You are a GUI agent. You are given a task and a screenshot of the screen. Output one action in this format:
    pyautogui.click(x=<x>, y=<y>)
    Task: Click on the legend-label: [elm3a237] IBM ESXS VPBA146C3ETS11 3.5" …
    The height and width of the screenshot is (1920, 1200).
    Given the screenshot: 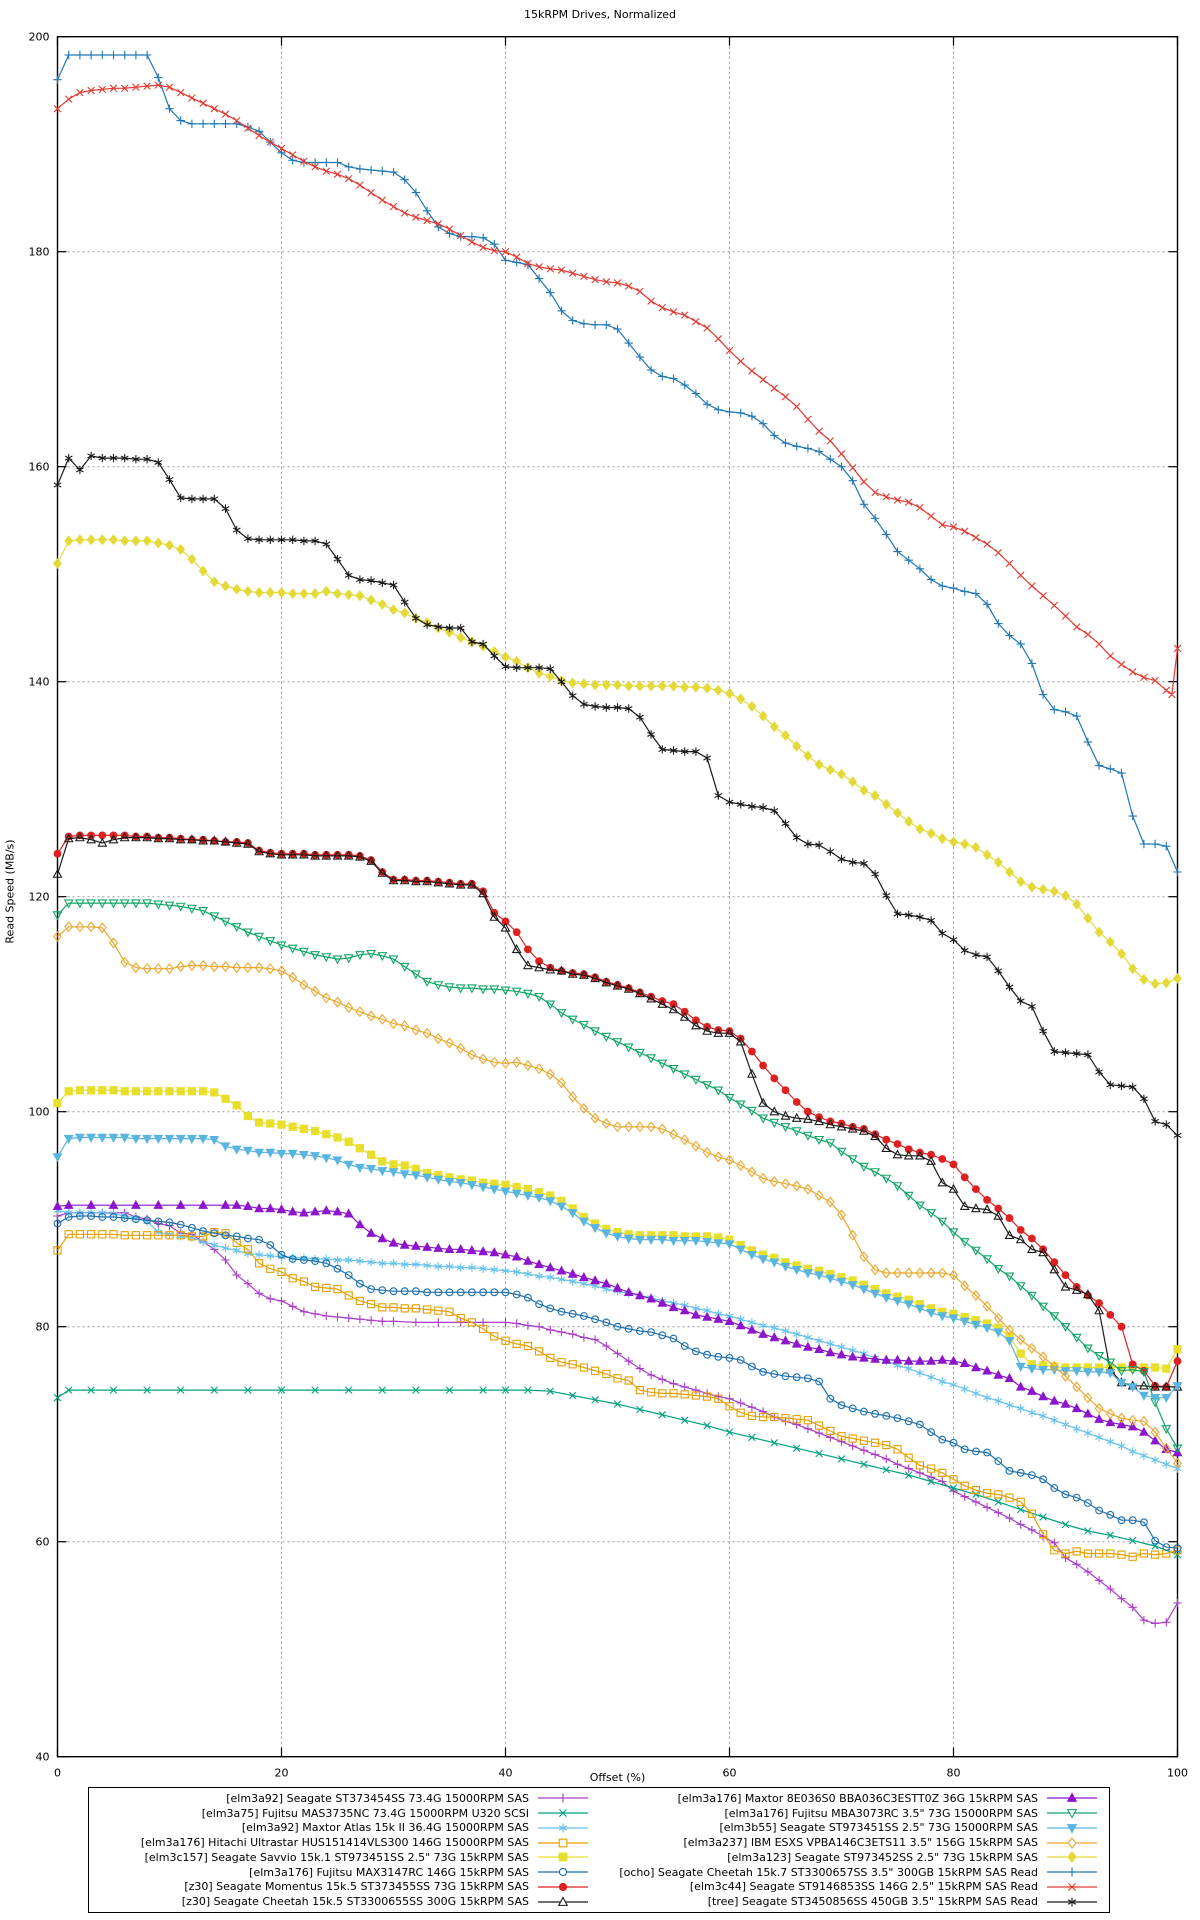 What is the action you would take?
    pyautogui.click(x=860, y=1843)
    